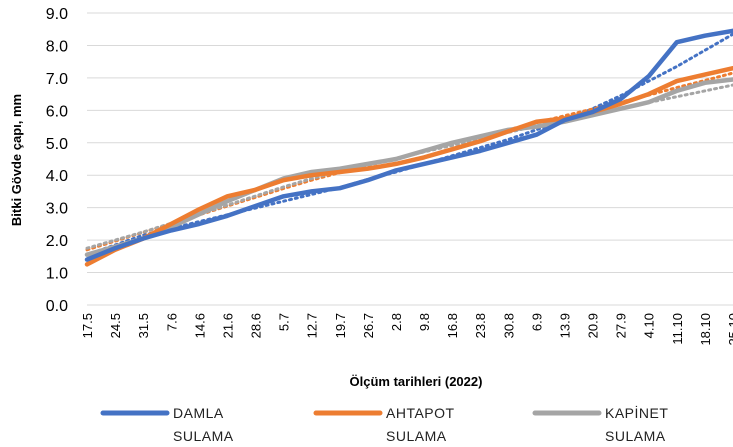 The height and width of the screenshot is (447, 733). Describe the element at coordinates (57, 46) in the screenshot. I see `y-tick-label: 8.0` at that location.